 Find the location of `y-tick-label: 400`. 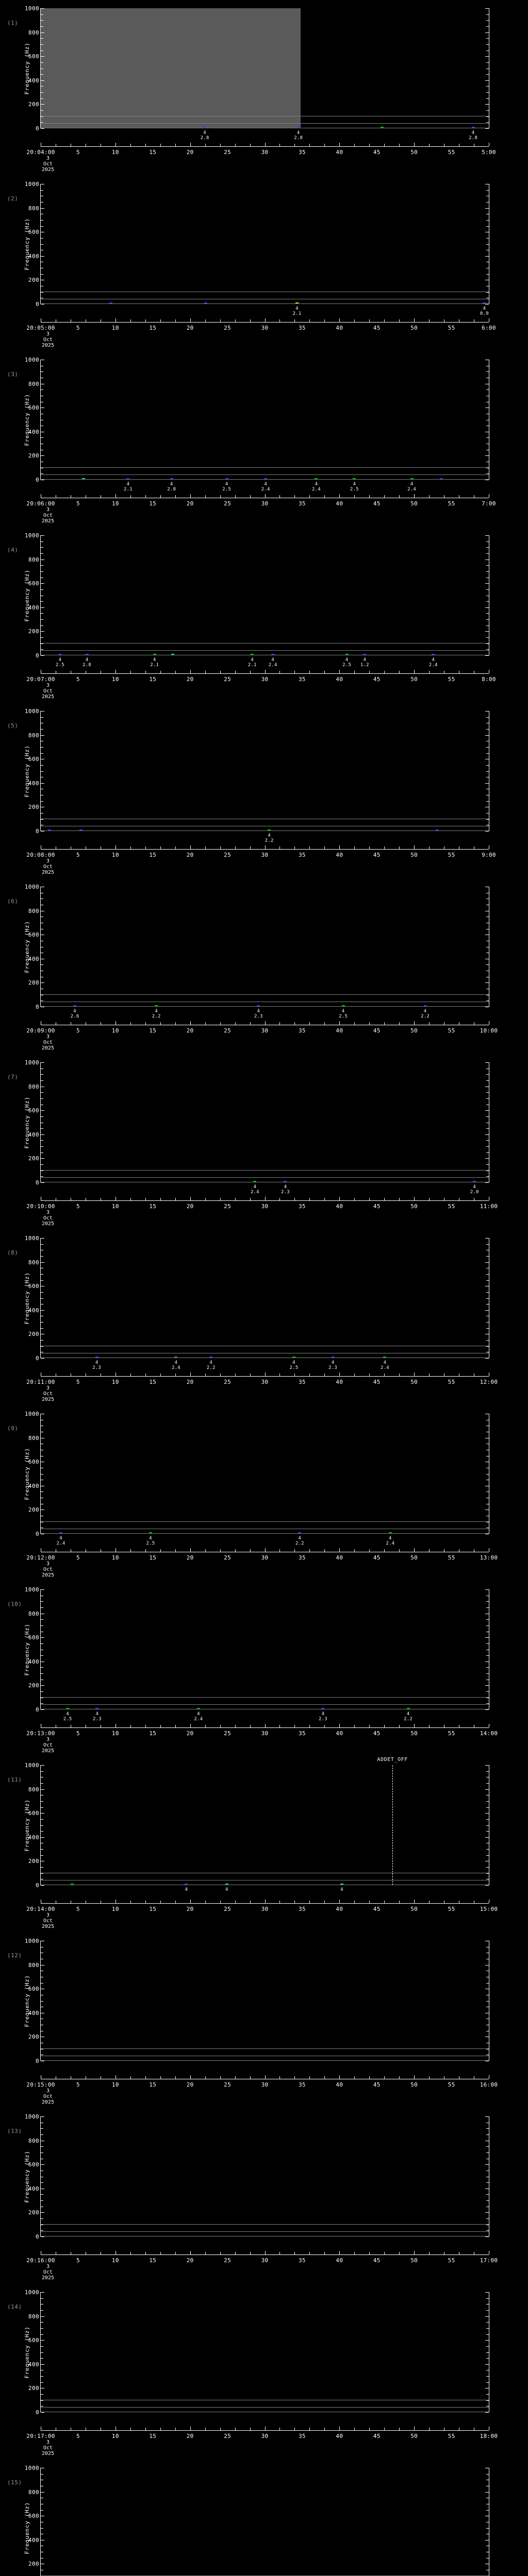

y-tick-label: 400 is located at coordinates (33, 2365).